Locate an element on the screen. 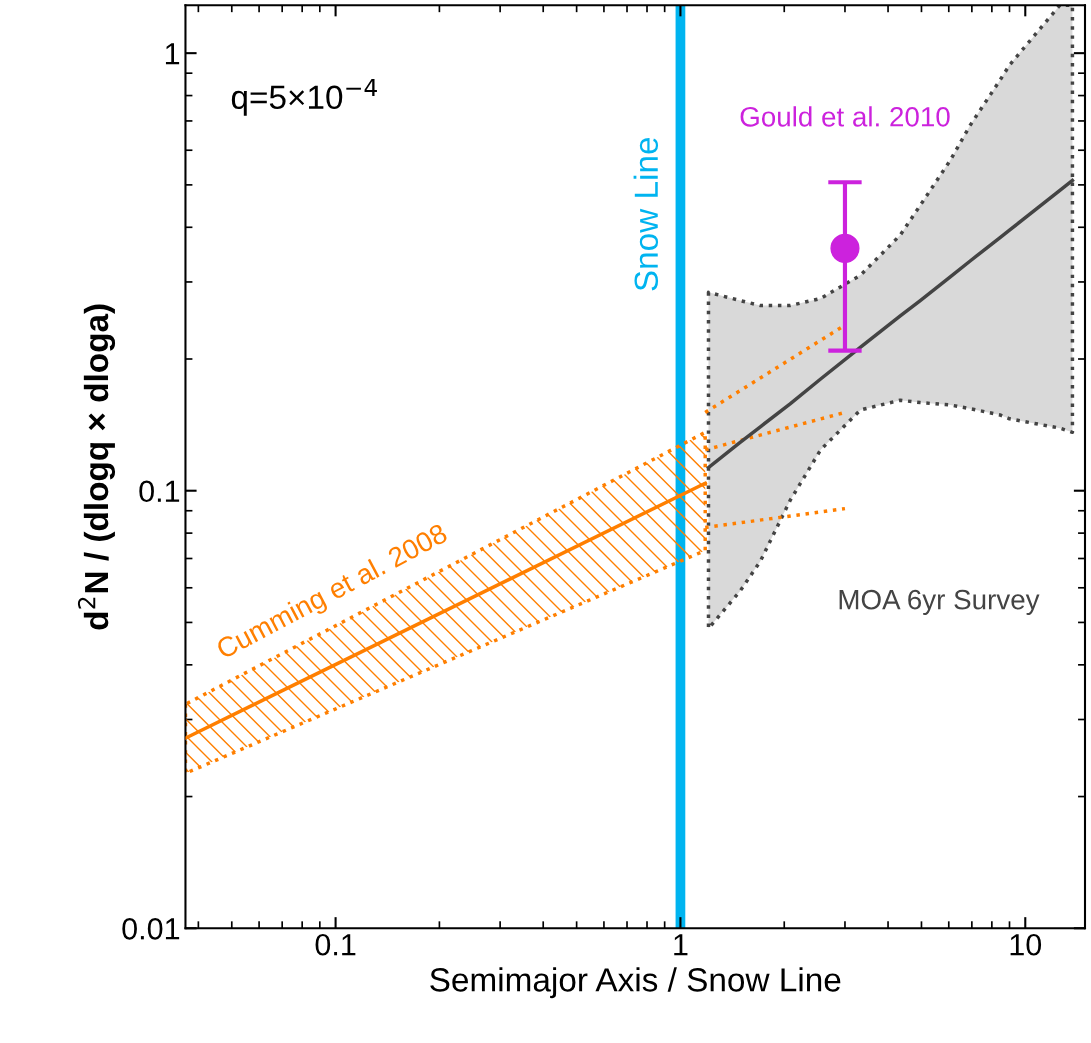  x-axis-title: Semimajor Axis / Snow Line is located at coordinates (635, 983).